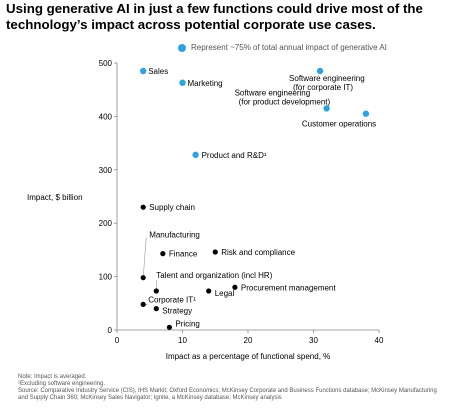 This screenshot has height=412, width=474. What do you see at coordinates (158, 71) in the screenshot?
I see `point-label: Sales` at bounding box center [158, 71].